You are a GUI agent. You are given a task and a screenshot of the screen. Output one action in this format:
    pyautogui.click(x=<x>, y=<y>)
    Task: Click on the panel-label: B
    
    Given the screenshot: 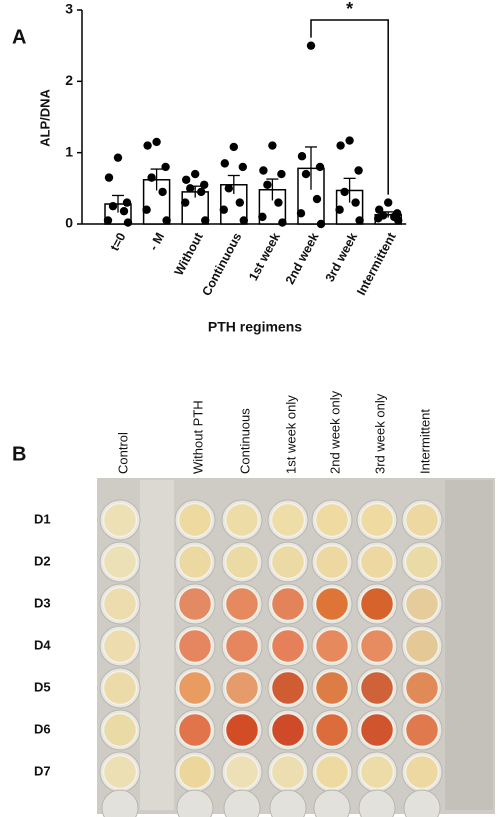 What is the action you would take?
    pyautogui.click(x=19, y=454)
    